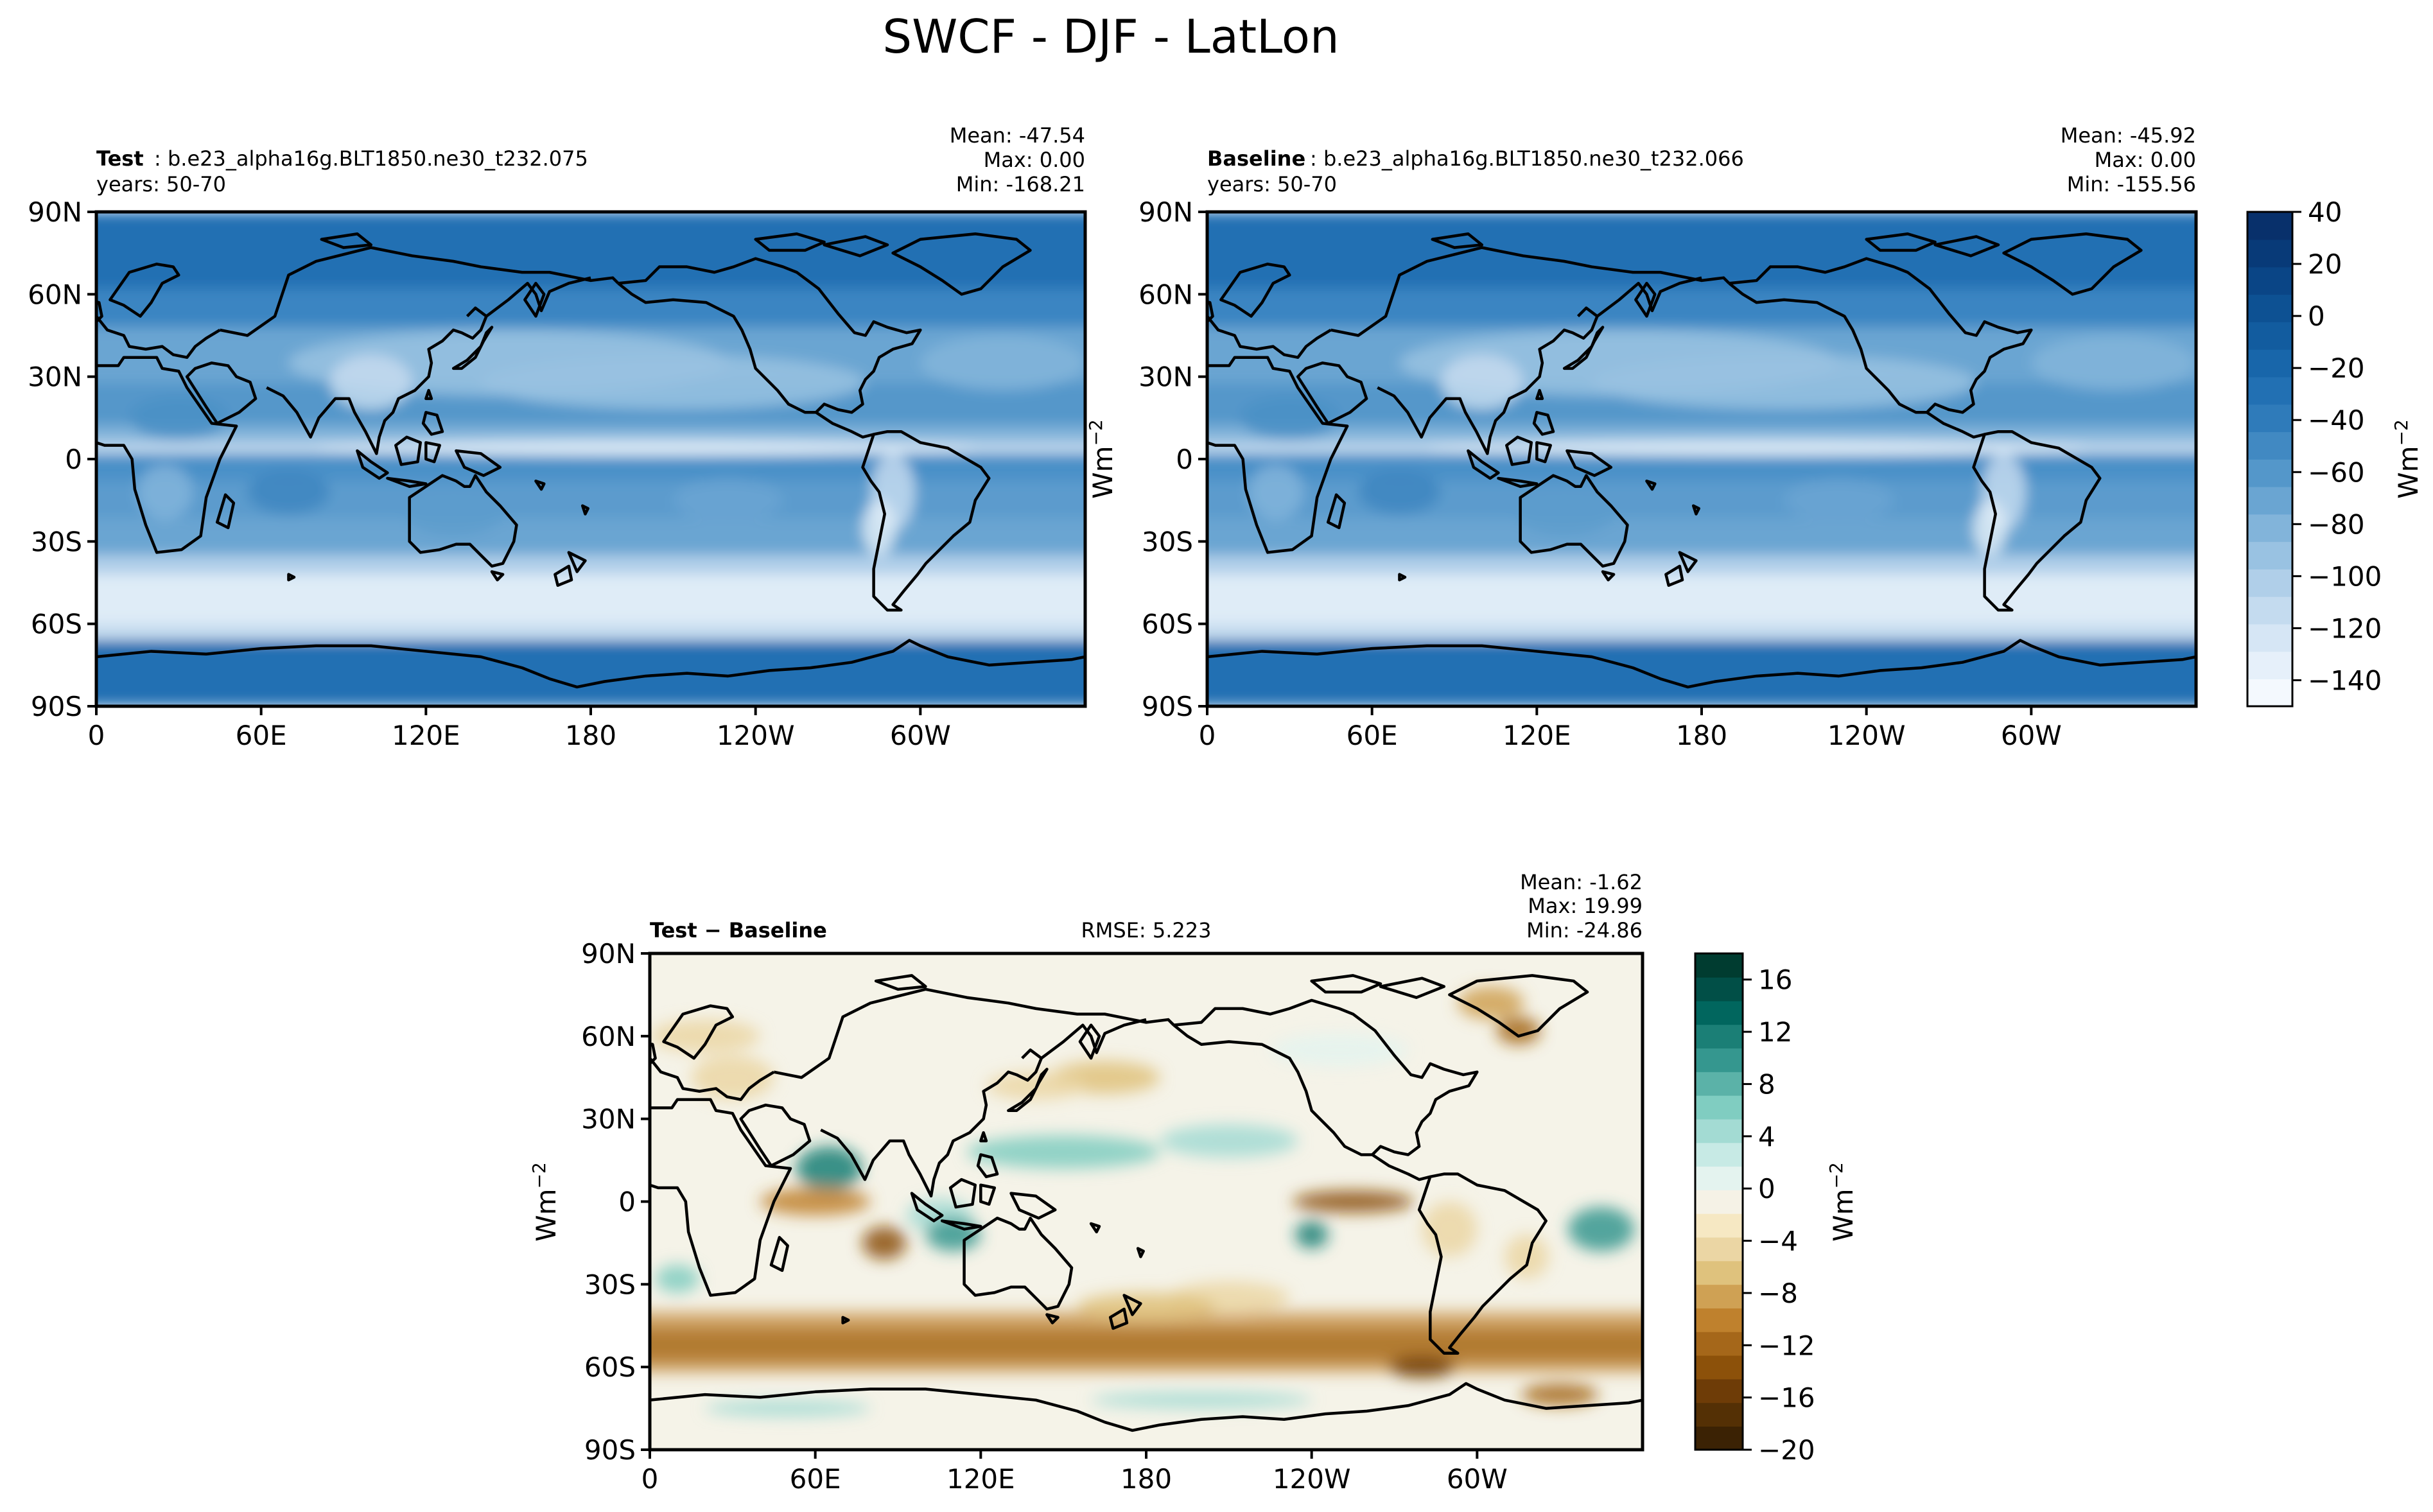 This screenshot has height=1512, width=2433. I want to click on colorbar-top-label: Wm−2, so click(2407, 459).